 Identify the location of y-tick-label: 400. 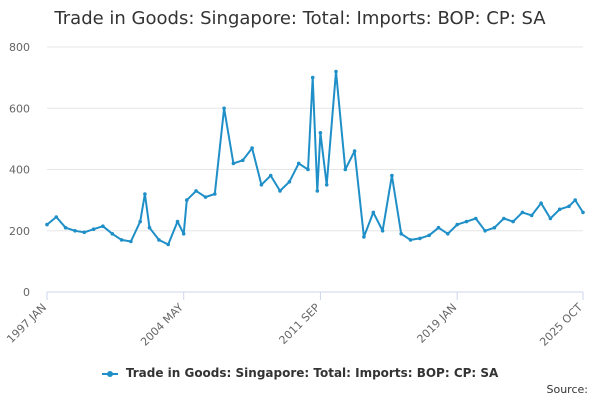
(19, 170).